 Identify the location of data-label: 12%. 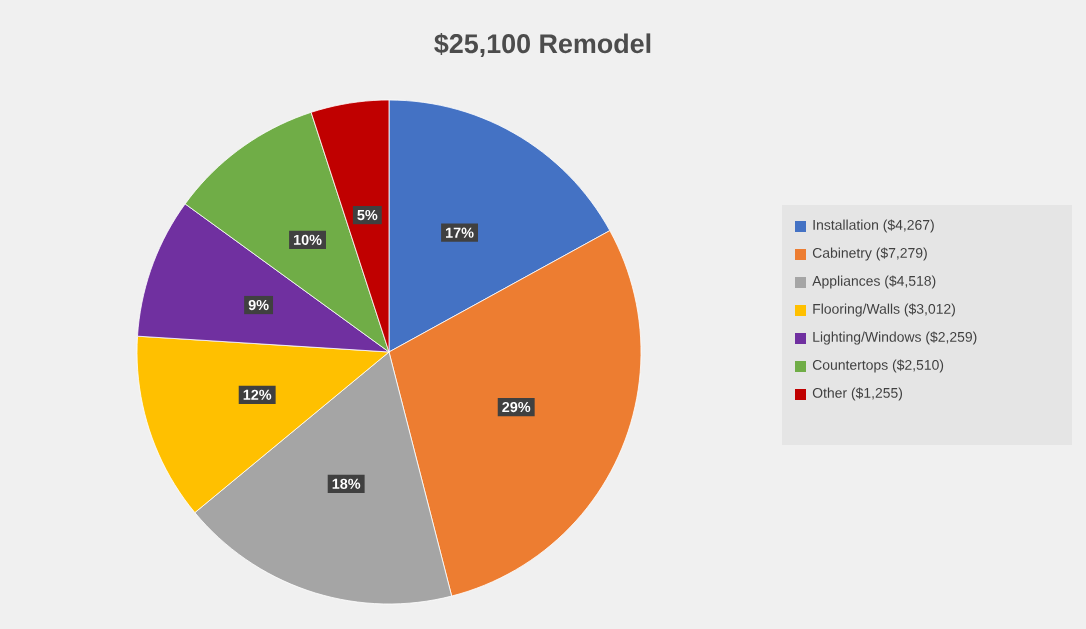
(257, 394).